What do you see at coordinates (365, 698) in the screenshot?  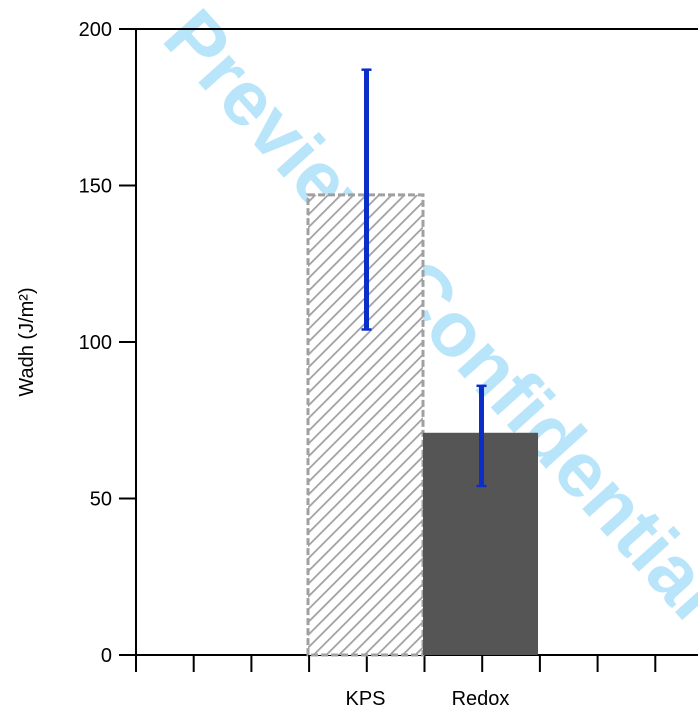 I see `x-category-label: KPS` at bounding box center [365, 698].